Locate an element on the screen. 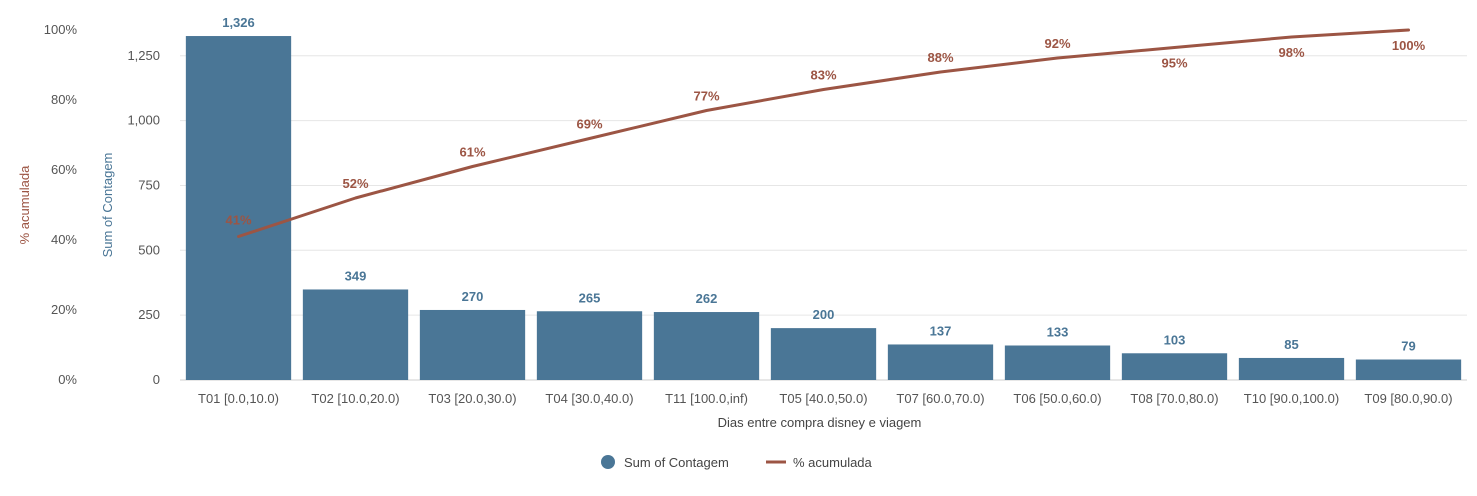 This screenshot has width=1477, height=496. x-tick-label: T11 [100.0,inf) is located at coordinates (706, 398).